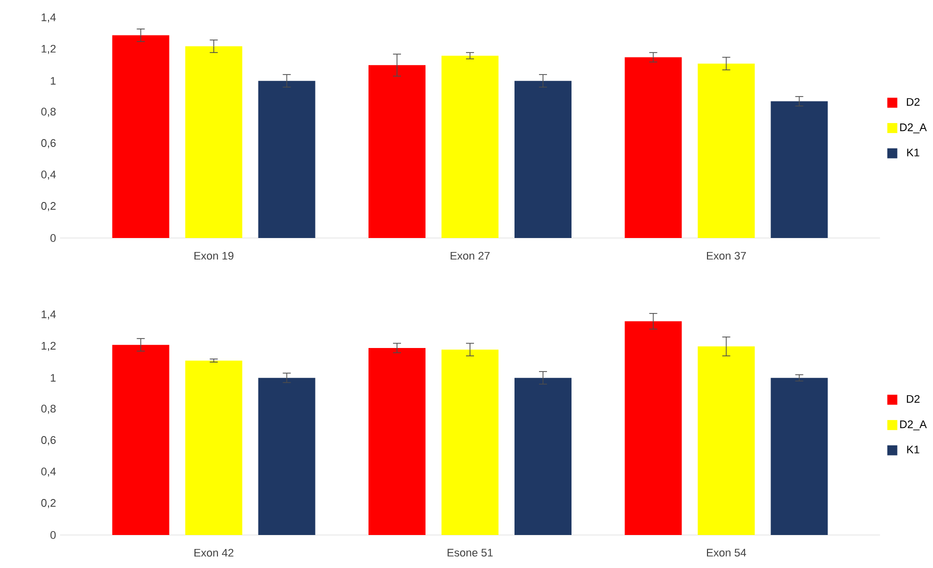 This screenshot has height=568, width=933. Describe the element at coordinates (214, 552) in the screenshot. I see `x-tick-label: Exon 42` at that location.